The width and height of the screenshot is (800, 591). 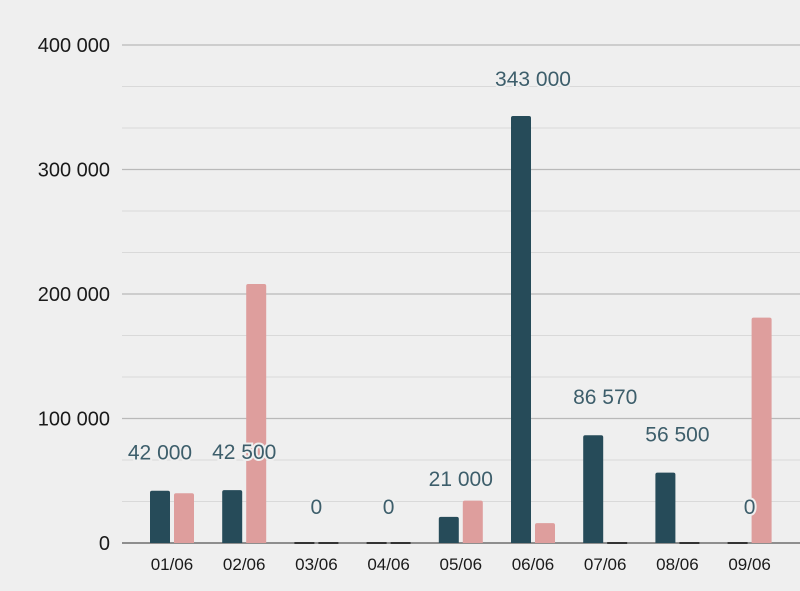 I want to click on y-tick-label: 200 000, so click(x=74, y=295).